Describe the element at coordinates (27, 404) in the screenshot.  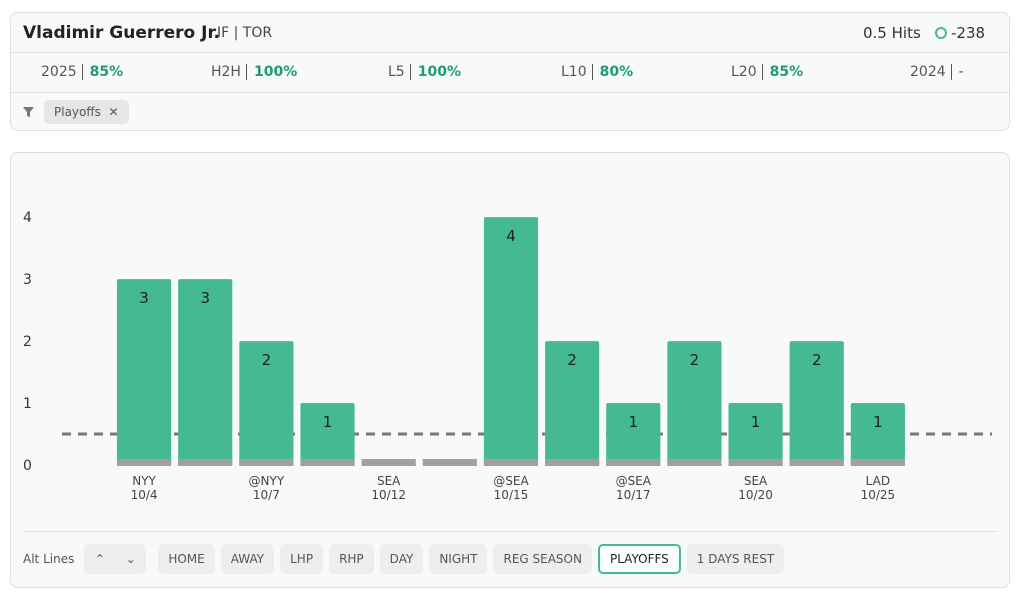
I see `y-tick-label: 1` at that location.